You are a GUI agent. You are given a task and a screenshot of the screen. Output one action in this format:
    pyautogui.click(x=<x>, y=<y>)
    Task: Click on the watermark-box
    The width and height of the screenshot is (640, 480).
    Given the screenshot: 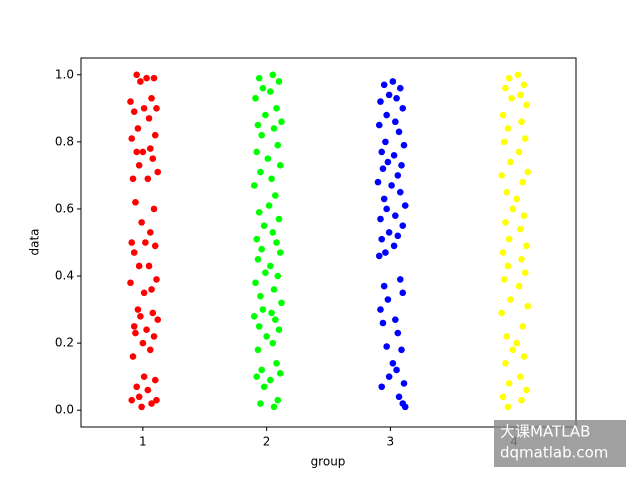 What is the action you would take?
    pyautogui.click(x=560, y=443)
    